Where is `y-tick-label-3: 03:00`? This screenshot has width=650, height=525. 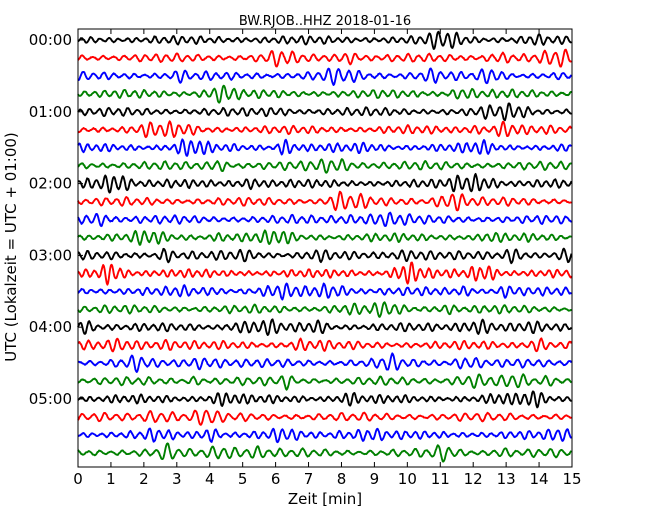 y-tick-label-3: 03:00 is located at coordinates (50, 255).